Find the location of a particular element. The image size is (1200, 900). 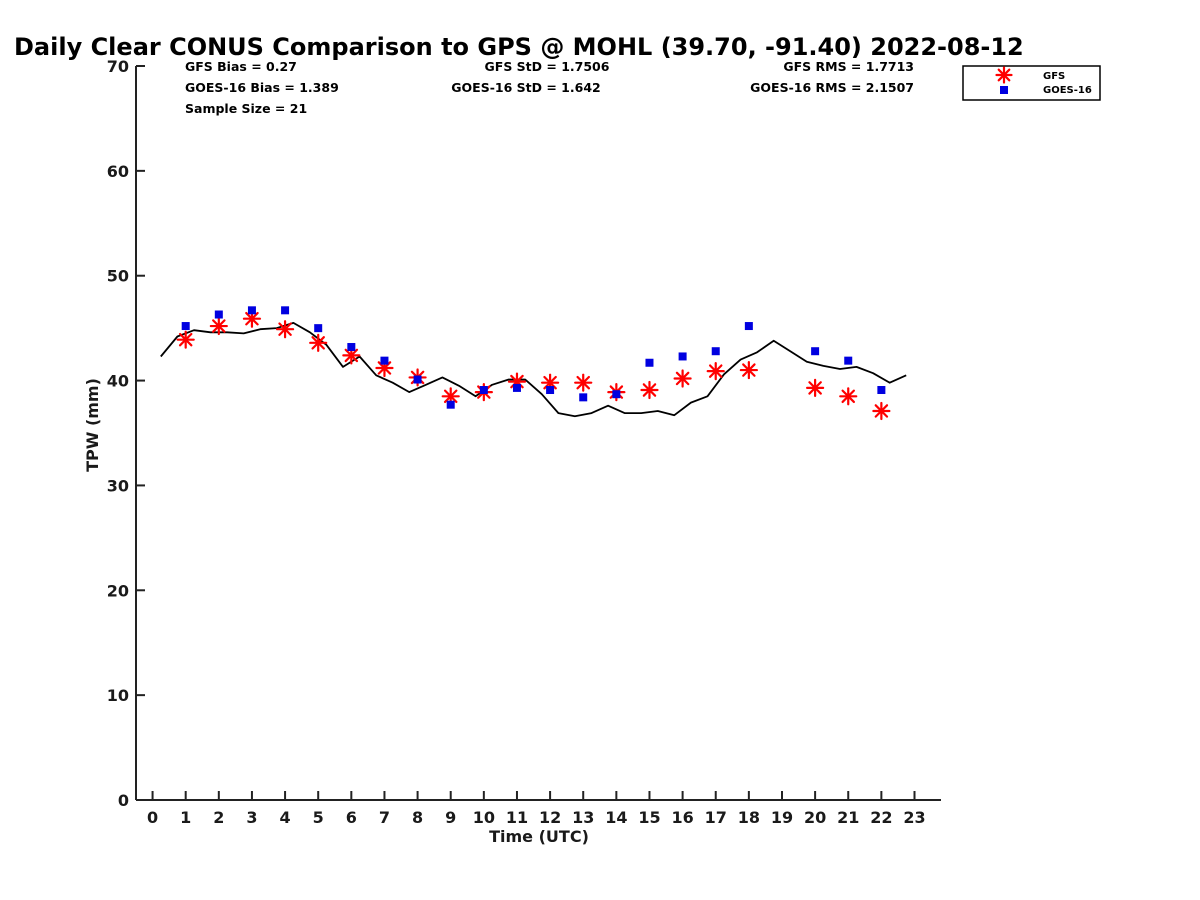

x-tick-label: 13 is located at coordinates (583, 817).